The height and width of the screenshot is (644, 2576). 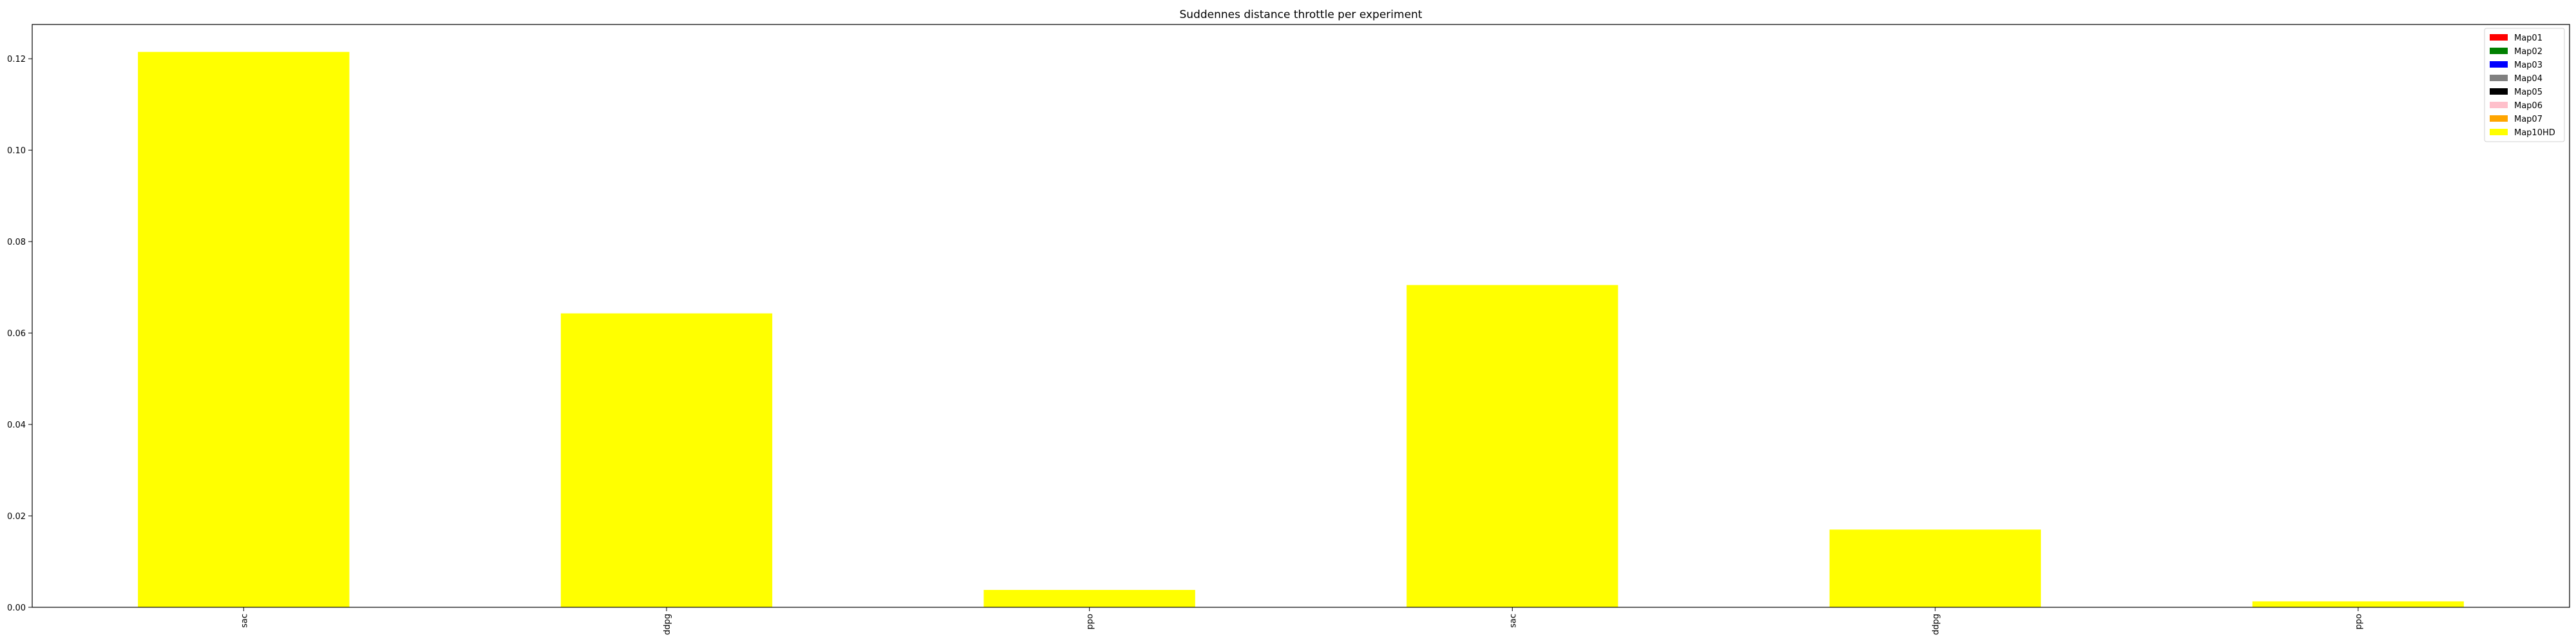 I want to click on legend-label: Map03, so click(x=2528, y=65).